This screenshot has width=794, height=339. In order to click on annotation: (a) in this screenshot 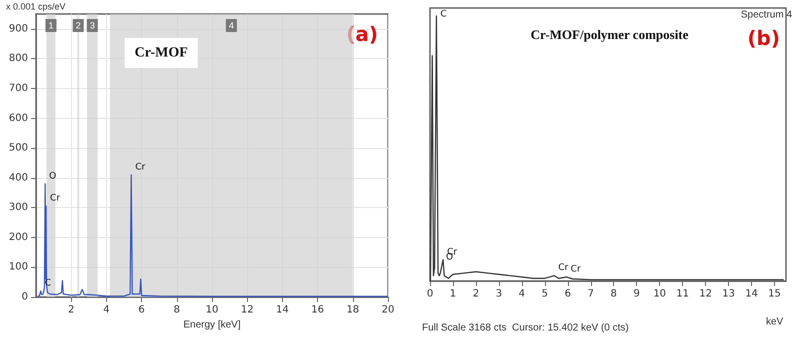, I will do `click(362, 34)`.